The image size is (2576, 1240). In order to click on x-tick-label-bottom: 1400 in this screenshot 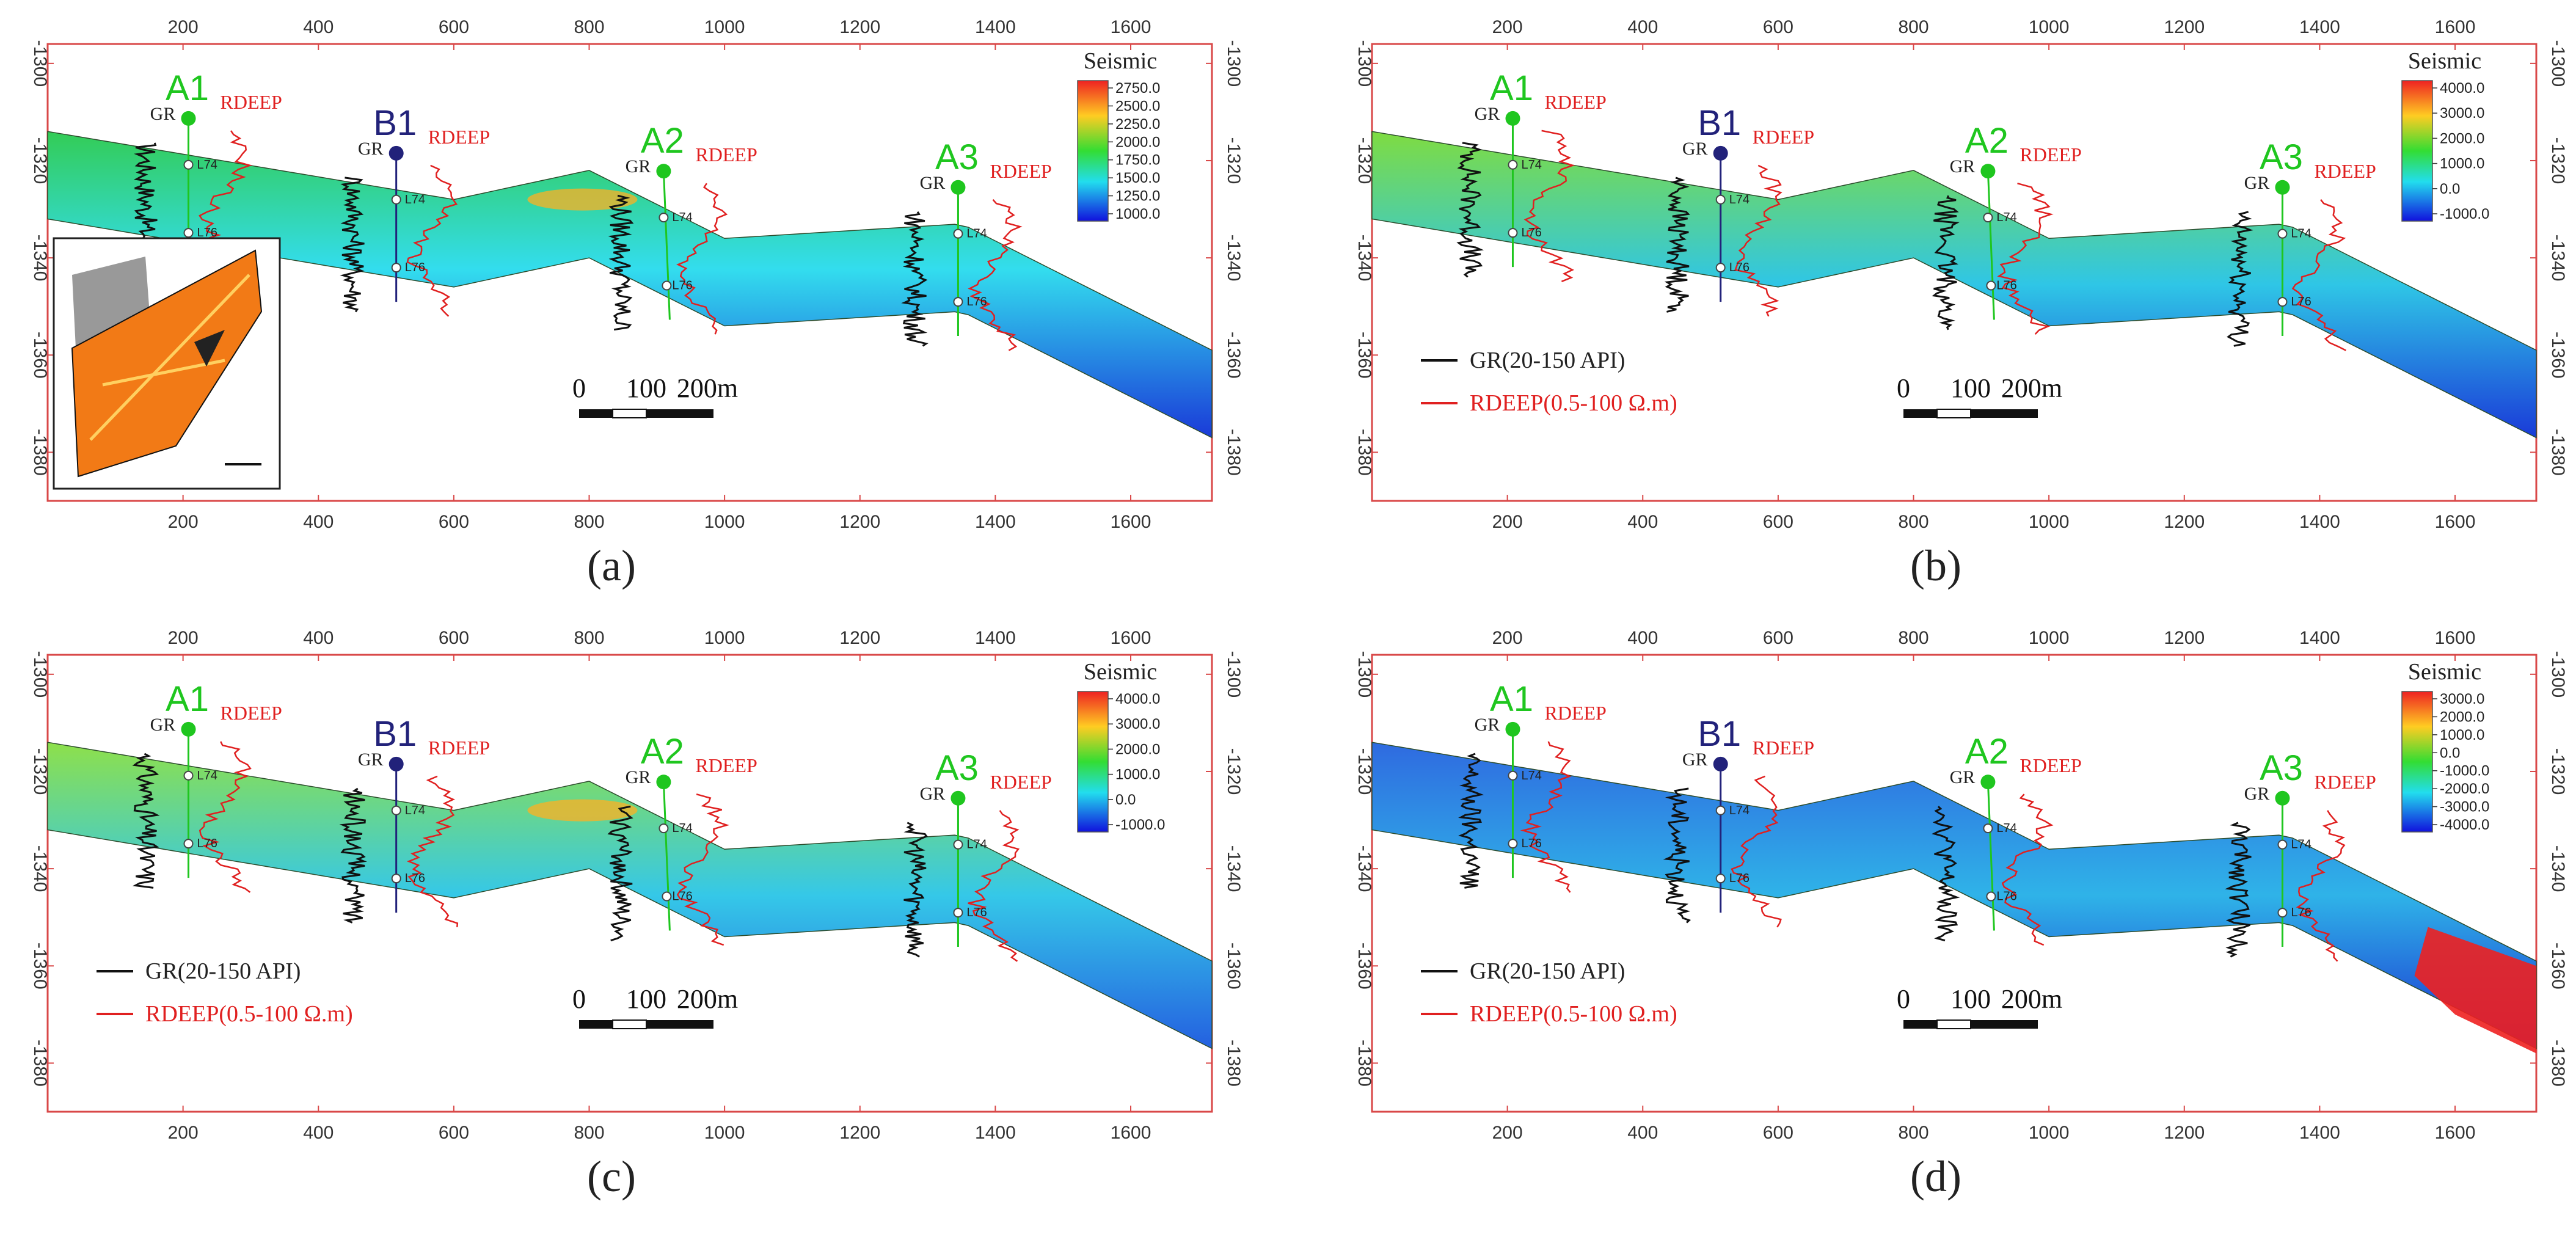, I will do `click(2319, 522)`.